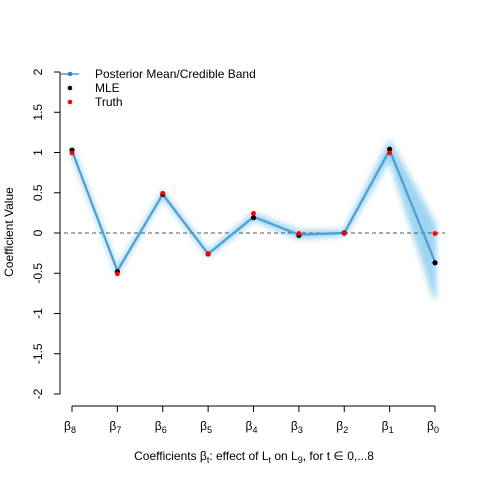  Describe the element at coordinates (252, 427) in the screenshot. I see `x-tick-label: β4` at that location.